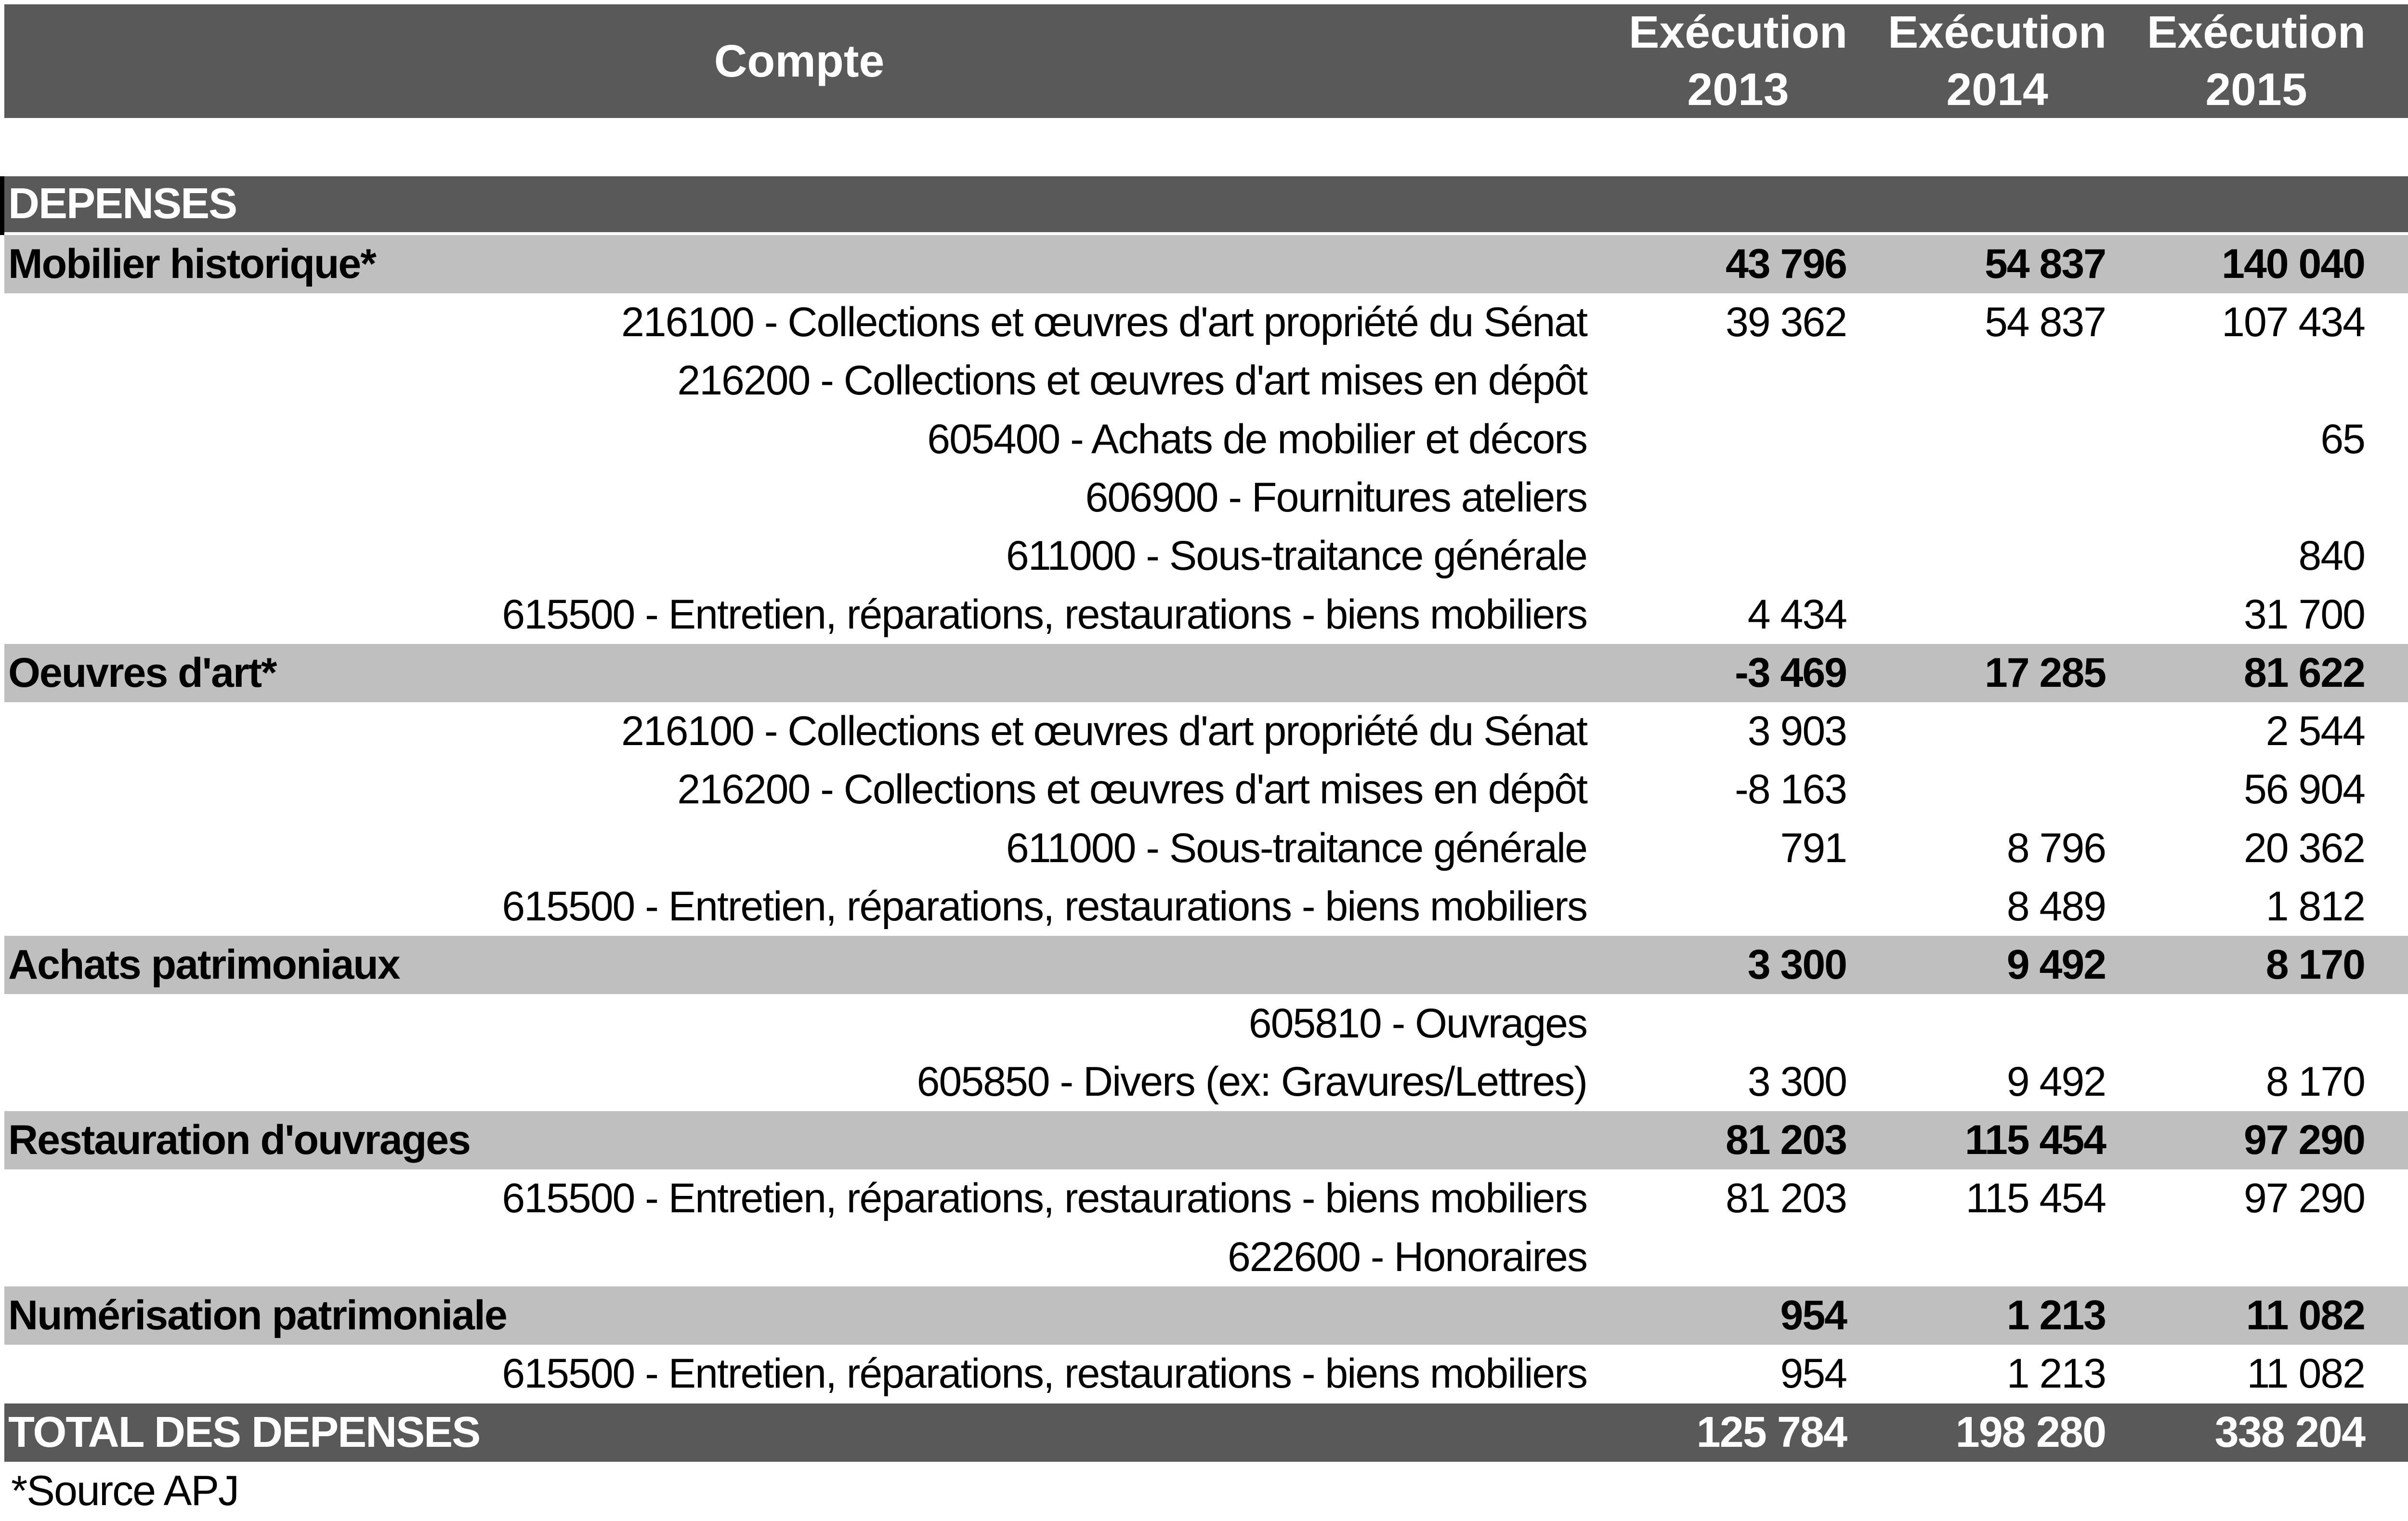 Image resolution: width=2408 pixels, height=1521 pixels. I want to click on cell-2014: 8 796, so click(2056, 848).